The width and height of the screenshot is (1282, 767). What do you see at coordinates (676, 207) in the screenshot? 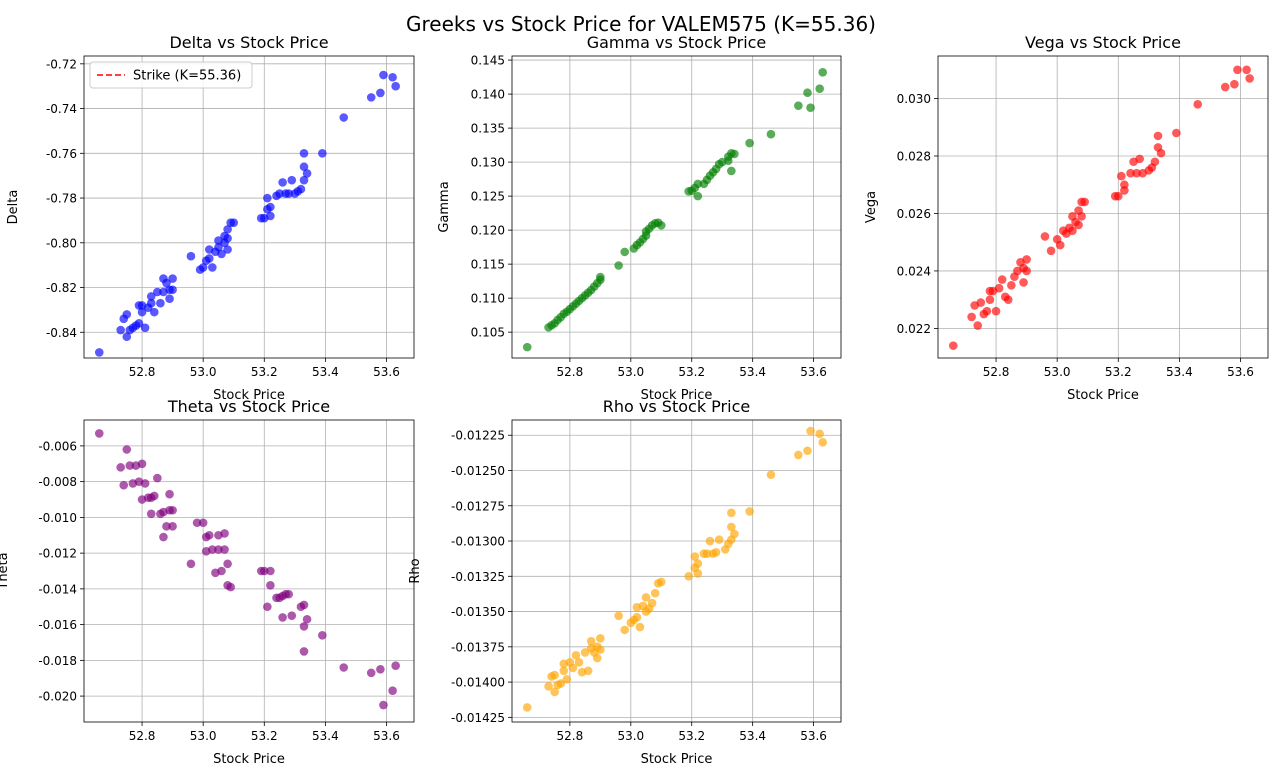
I see `axes-frame` at bounding box center [676, 207].